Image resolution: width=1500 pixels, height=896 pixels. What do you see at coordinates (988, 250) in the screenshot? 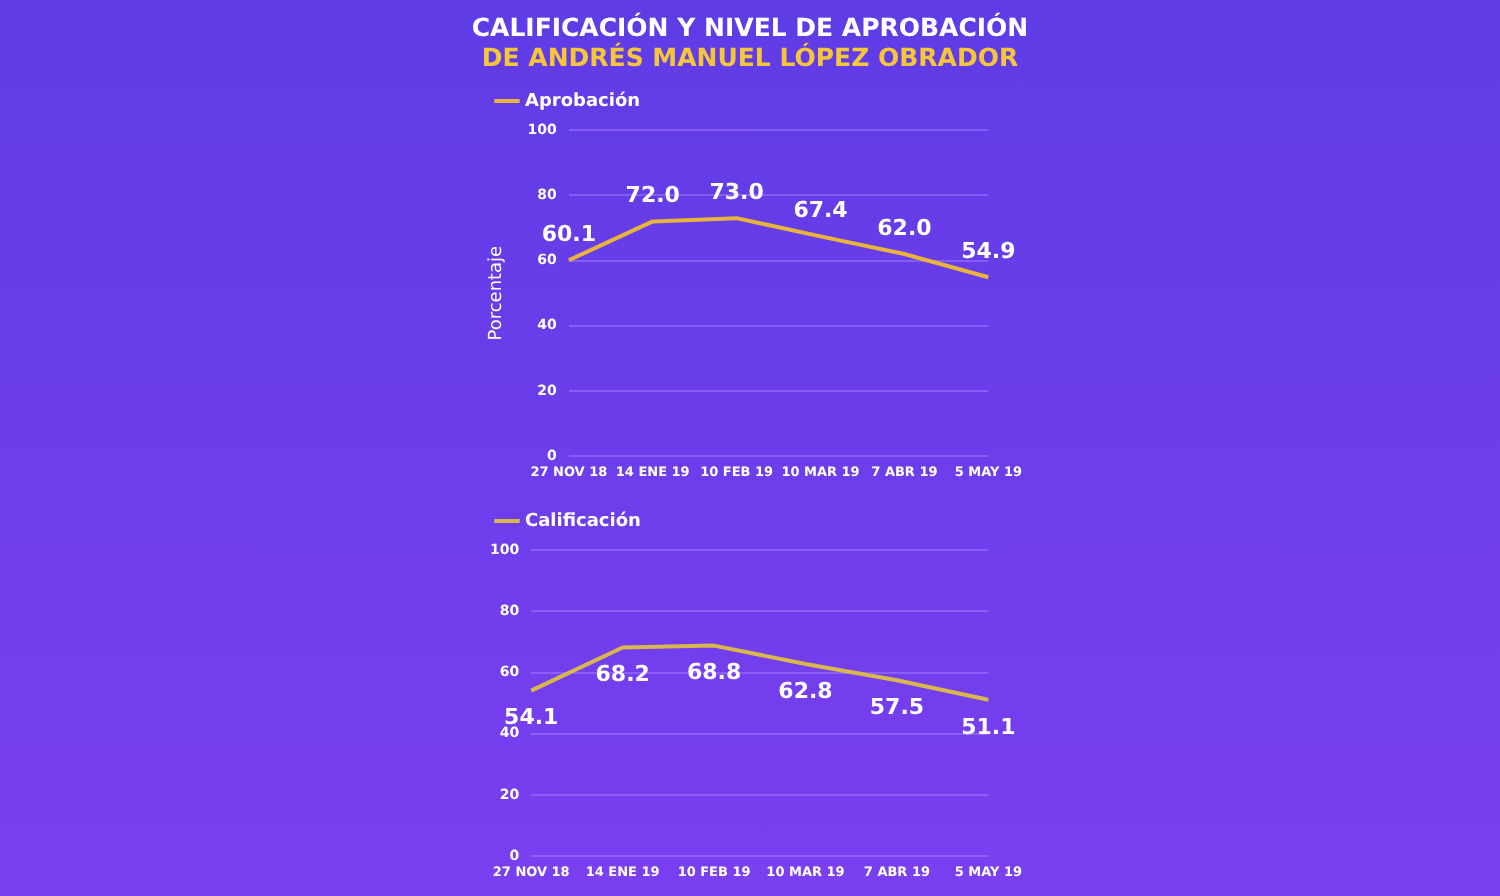
I see `data-label: 54.9` at bounding box center [988, 250].